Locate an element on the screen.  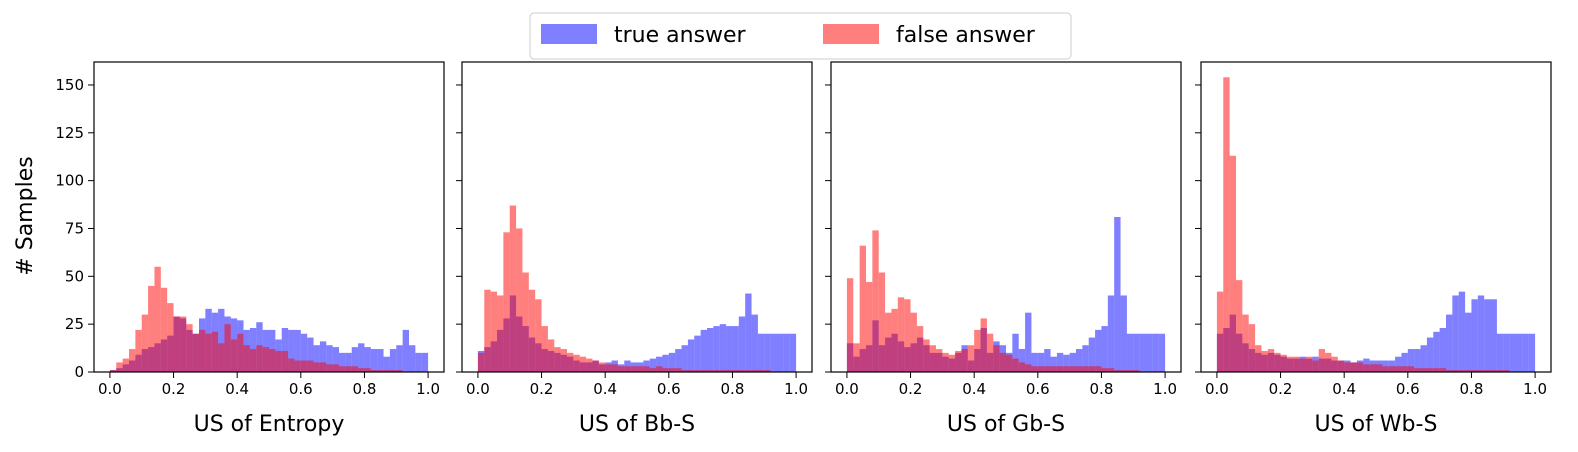
y-tick-label: 100 is located at coordinates (69, 181).